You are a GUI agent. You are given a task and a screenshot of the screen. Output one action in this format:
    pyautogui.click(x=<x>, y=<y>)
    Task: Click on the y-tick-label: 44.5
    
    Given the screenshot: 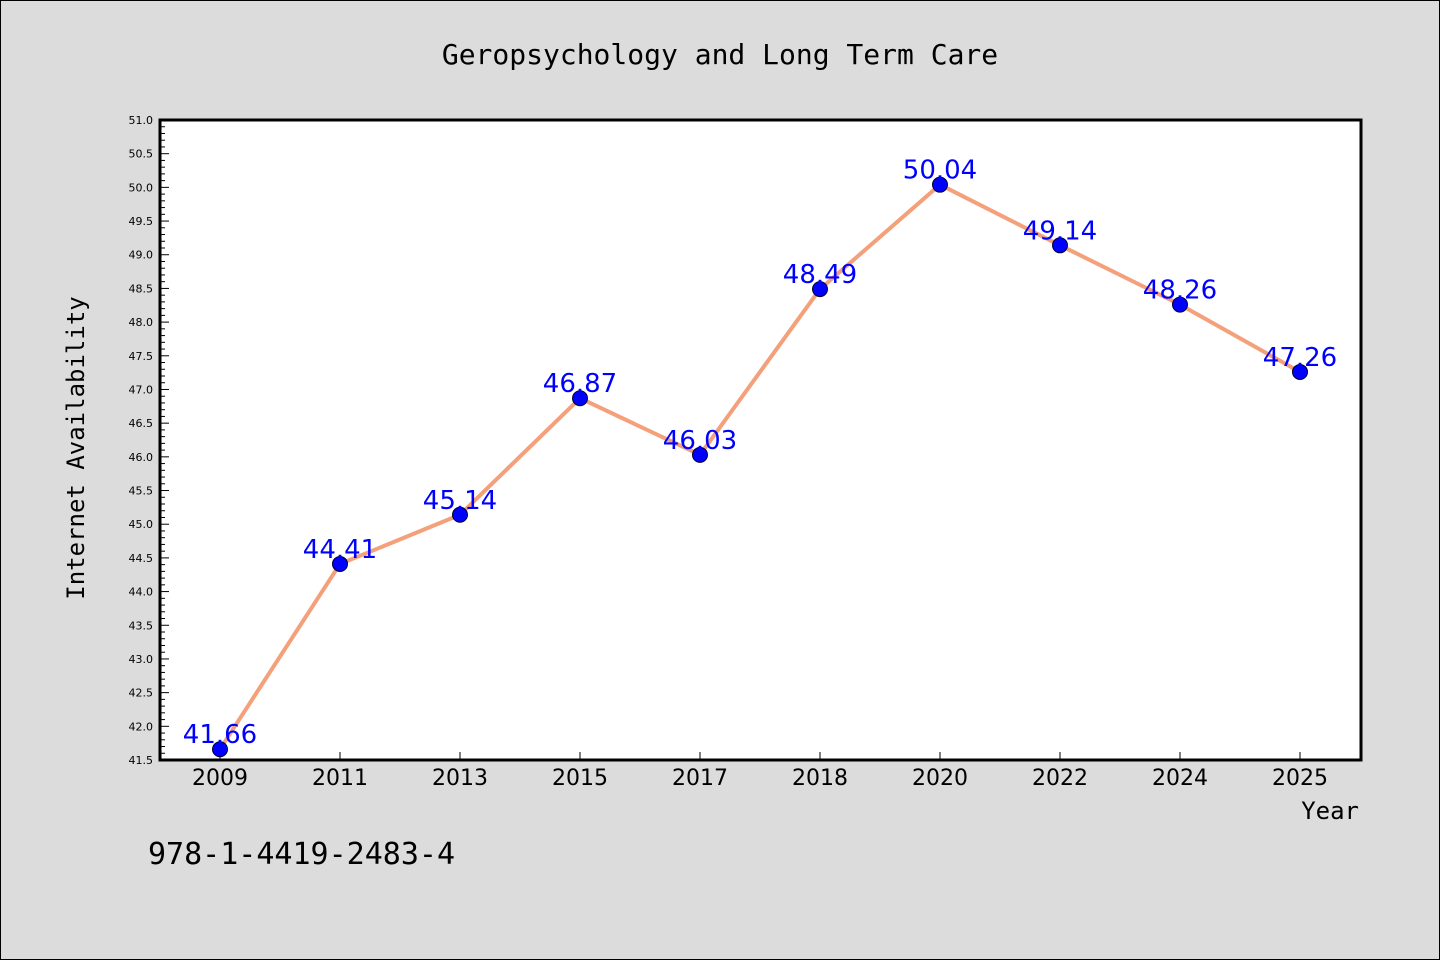 What is the action you would take?
    pyautogui.click(x=141, y=558)
    